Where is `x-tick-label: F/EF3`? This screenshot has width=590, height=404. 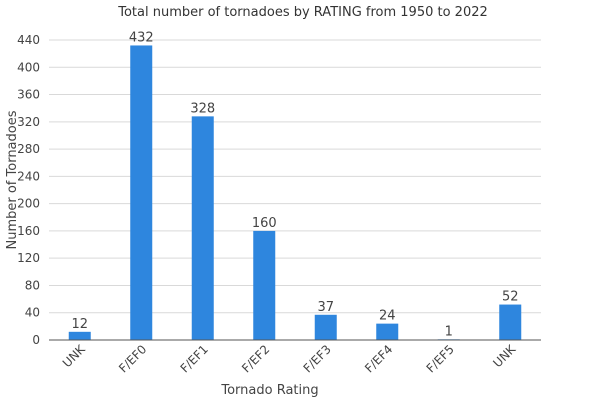
x-tick-label: F/EF3 is located at coordinates (317, 358).